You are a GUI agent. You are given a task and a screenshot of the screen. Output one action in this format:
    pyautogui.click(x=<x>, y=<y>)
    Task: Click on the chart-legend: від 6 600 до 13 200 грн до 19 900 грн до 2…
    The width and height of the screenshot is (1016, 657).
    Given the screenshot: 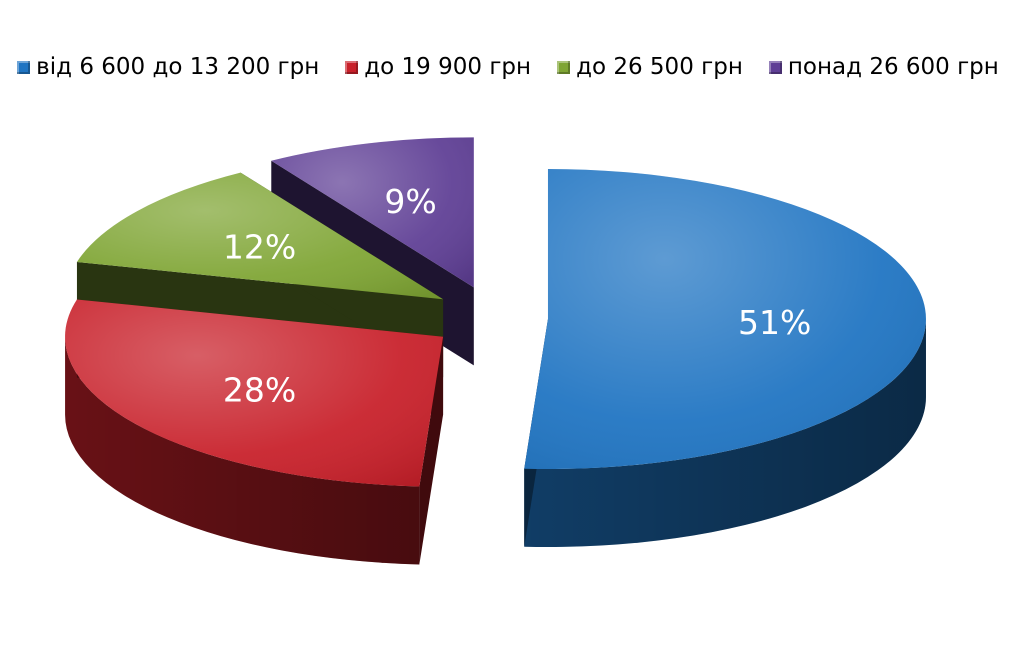 What is the action you would take?
    pyautogui.click(x=508, y=67)
    